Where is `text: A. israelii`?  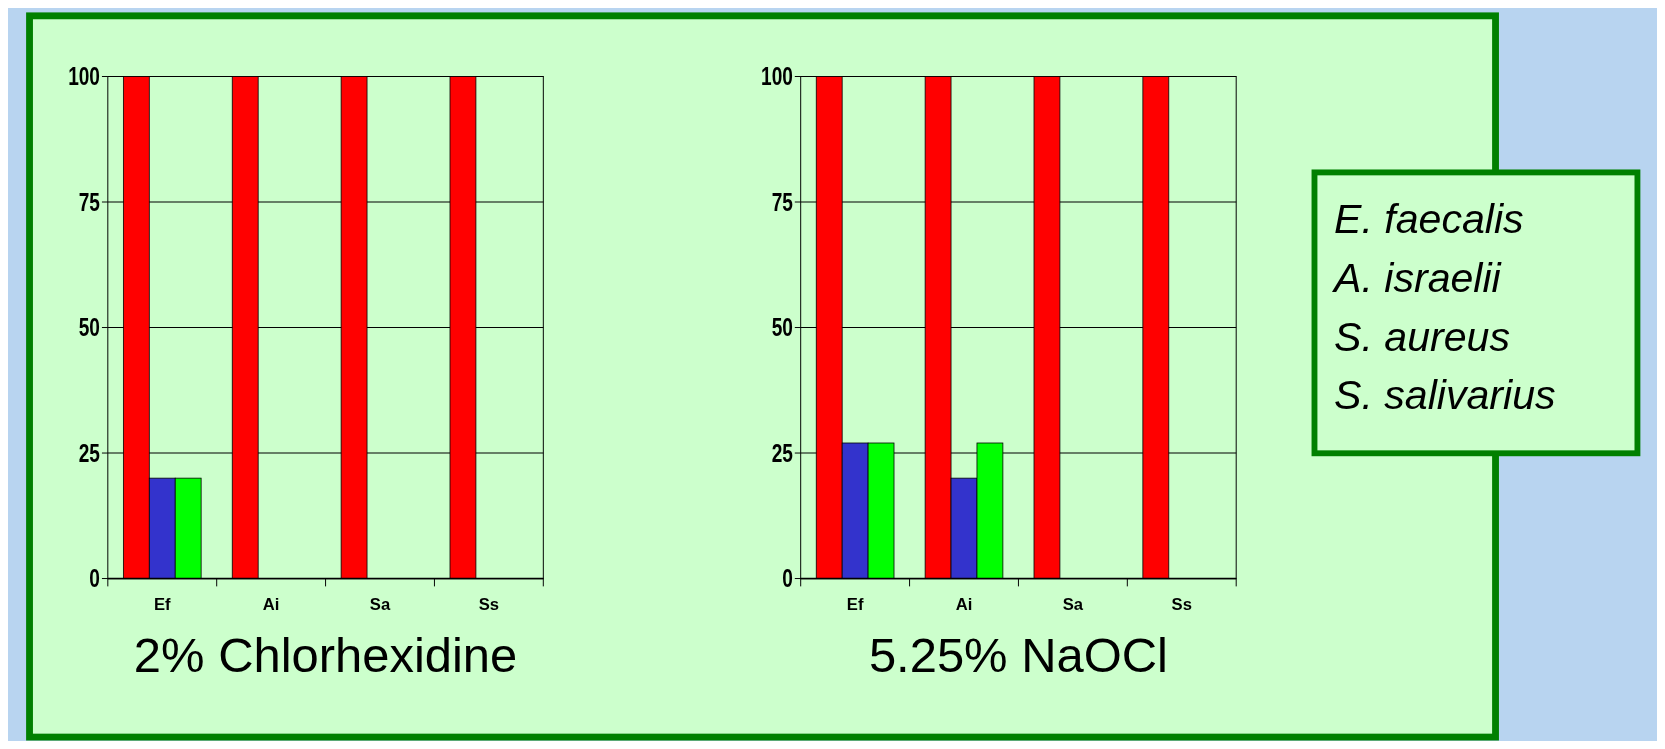 text: A. israelii is located at coordinates (1417, 277).